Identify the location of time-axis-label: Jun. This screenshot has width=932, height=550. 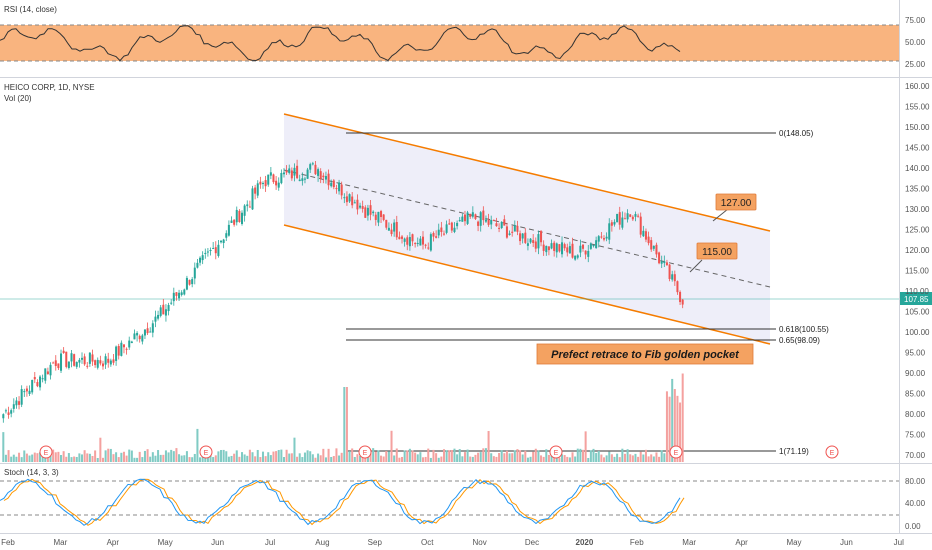
(217, 542).